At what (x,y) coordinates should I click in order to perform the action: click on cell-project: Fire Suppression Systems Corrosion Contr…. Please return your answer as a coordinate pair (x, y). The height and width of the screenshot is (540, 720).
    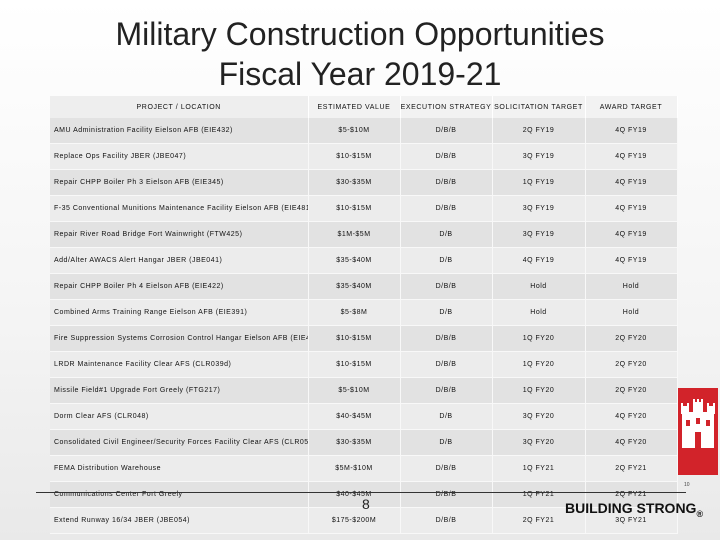
    Looking at the image, I should click on (179, 338).